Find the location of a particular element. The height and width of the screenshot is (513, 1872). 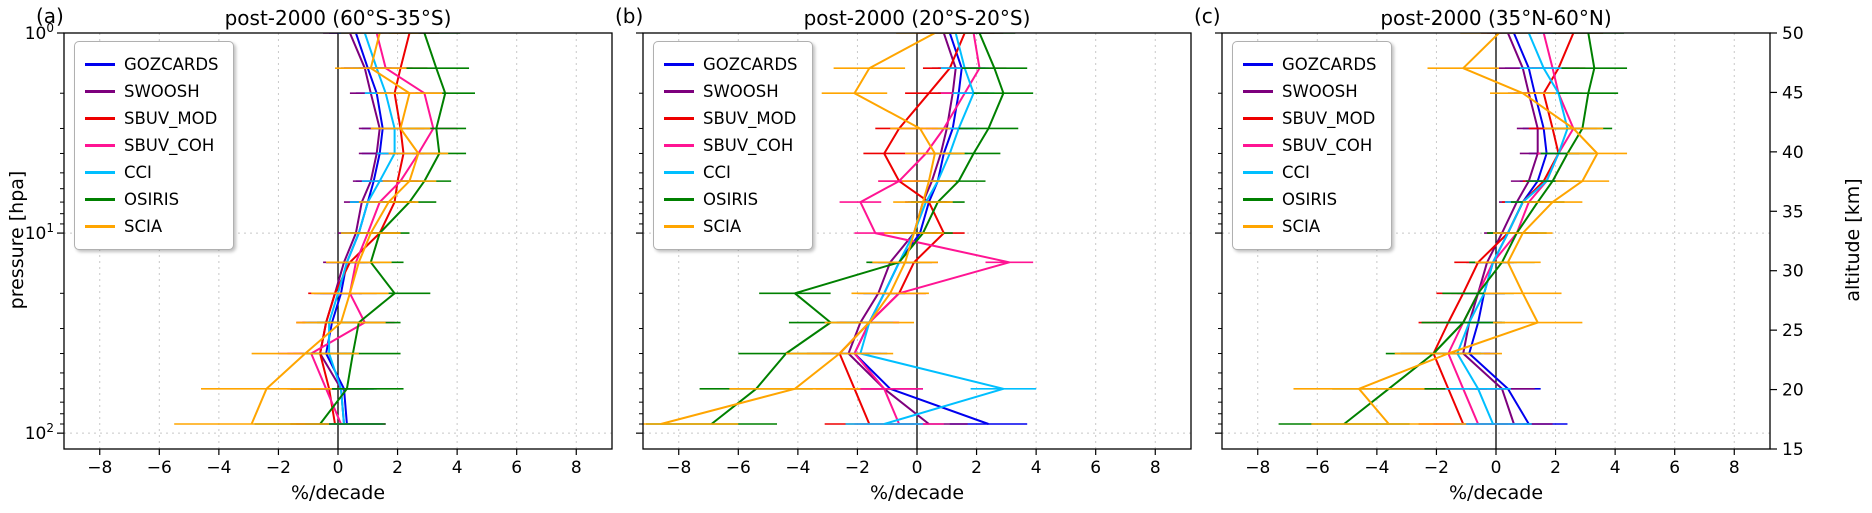

y-tick-label: 10² is located at coordinates (39, 432).